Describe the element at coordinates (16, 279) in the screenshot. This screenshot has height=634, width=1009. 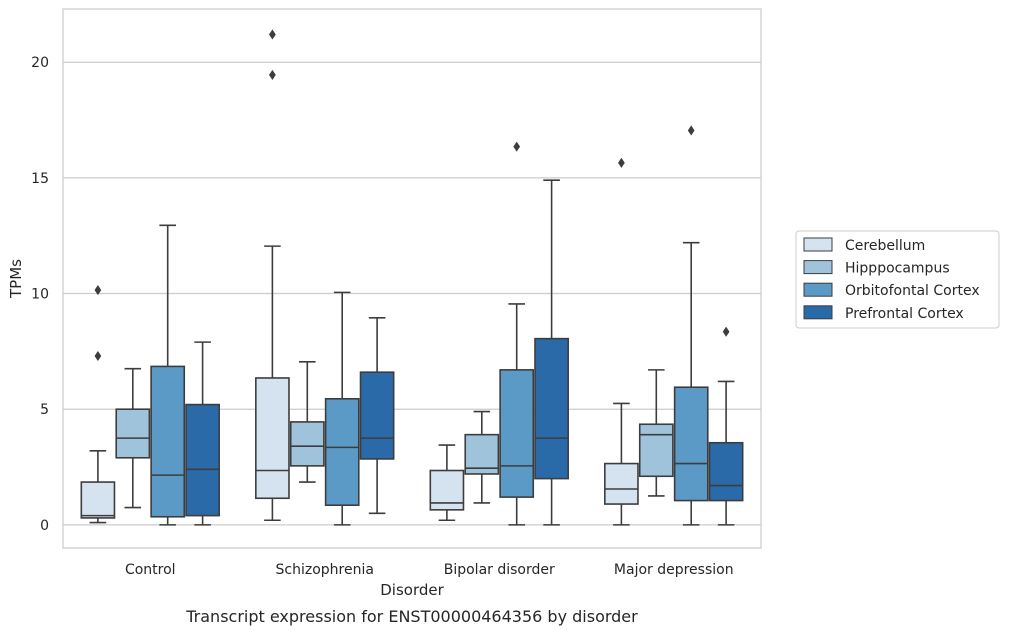
I see `y-axis-label: TPMs` at that location.